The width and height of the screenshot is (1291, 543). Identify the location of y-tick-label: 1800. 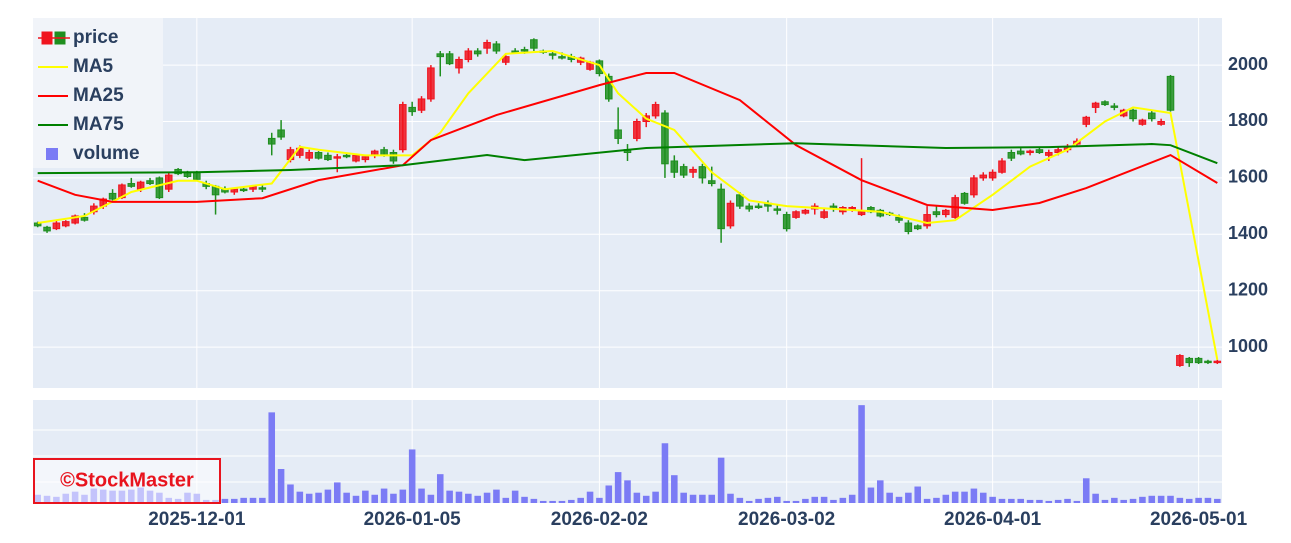
(1248, 120).